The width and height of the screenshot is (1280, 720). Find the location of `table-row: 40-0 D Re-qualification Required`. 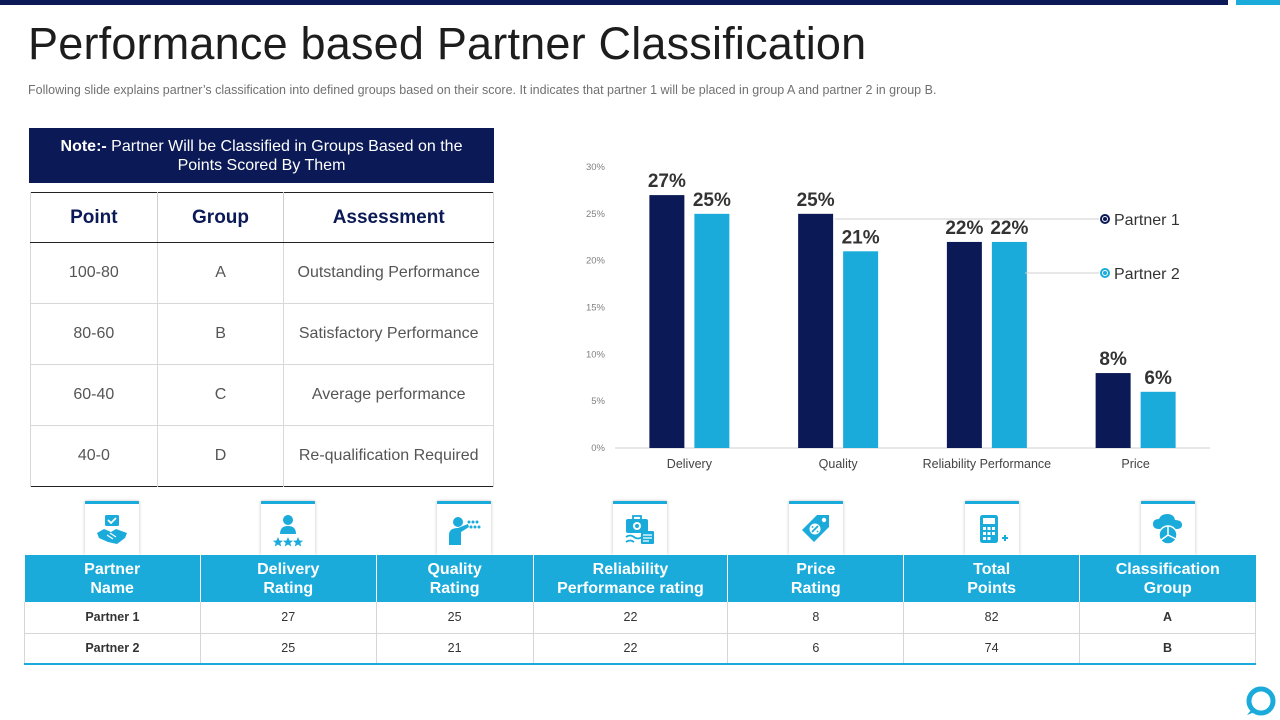

table-row: 40-0 D Re-qualification Required is located at coordinates (262, 456).